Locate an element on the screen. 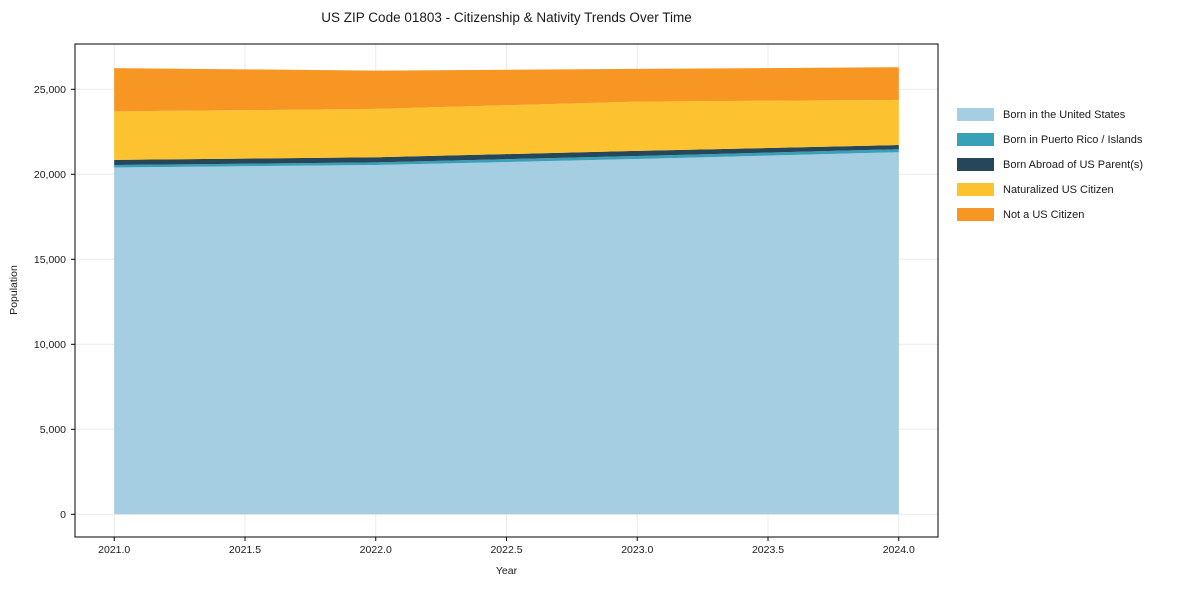 This screenshot has height=590, width=1189. y-tick-label: 5,000 is located at coordinates (53, 430).